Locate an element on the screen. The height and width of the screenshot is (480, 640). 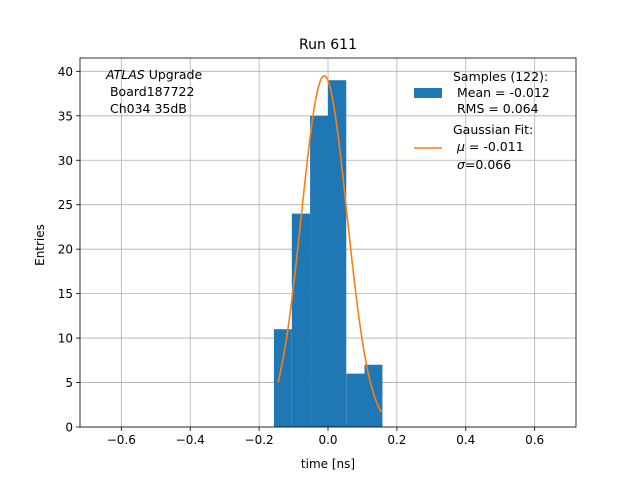
y-tick-label: 40 is located at coordinates (65, 72).